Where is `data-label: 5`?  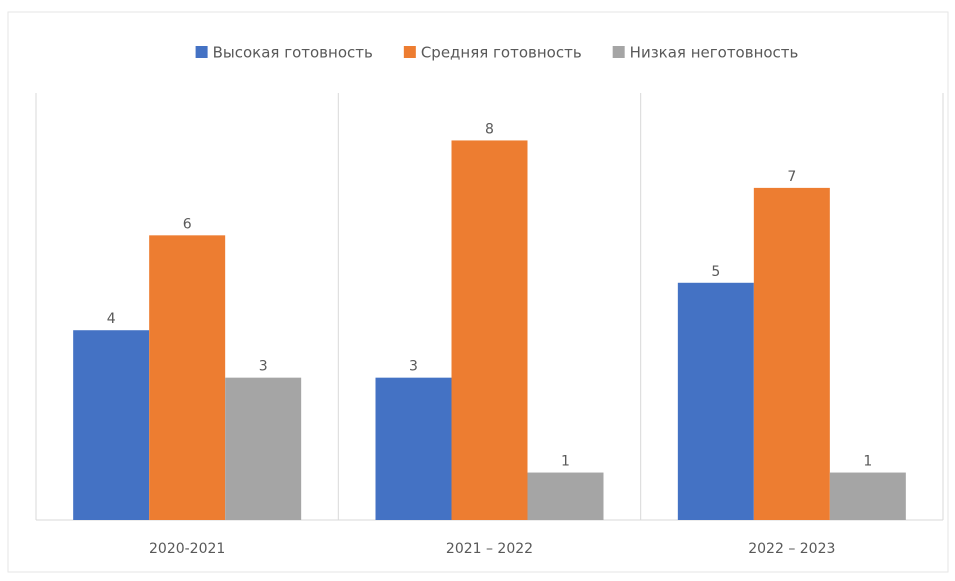 data-label: 5 is located at coordinates (715, 272).